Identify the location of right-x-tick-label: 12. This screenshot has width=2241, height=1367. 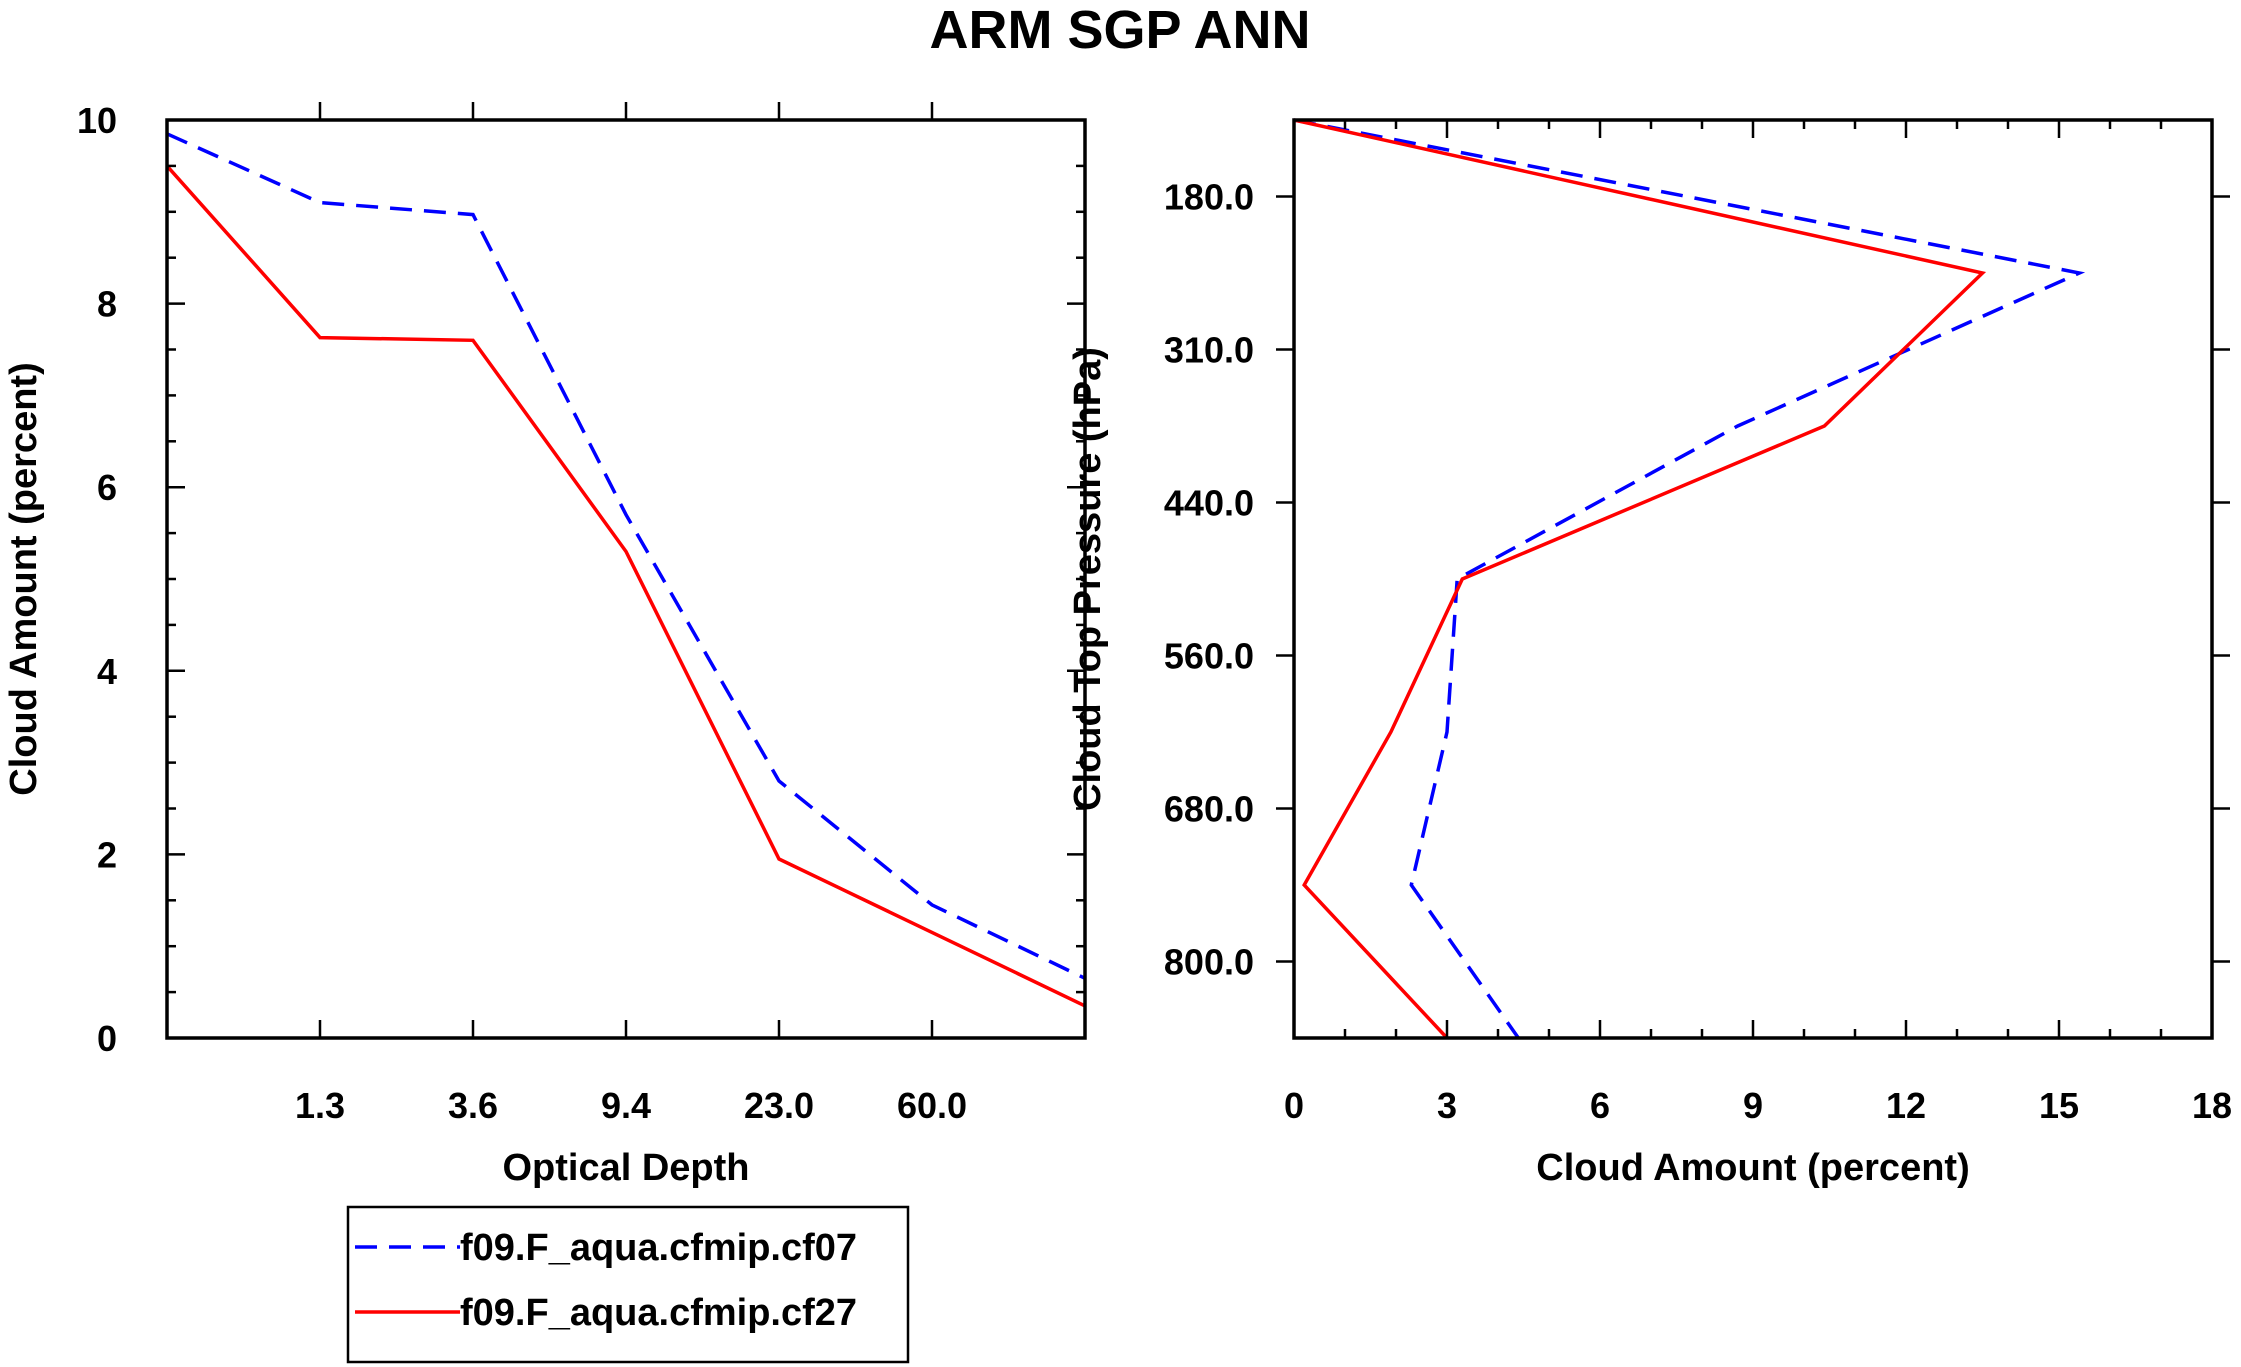
(1906, 1105).